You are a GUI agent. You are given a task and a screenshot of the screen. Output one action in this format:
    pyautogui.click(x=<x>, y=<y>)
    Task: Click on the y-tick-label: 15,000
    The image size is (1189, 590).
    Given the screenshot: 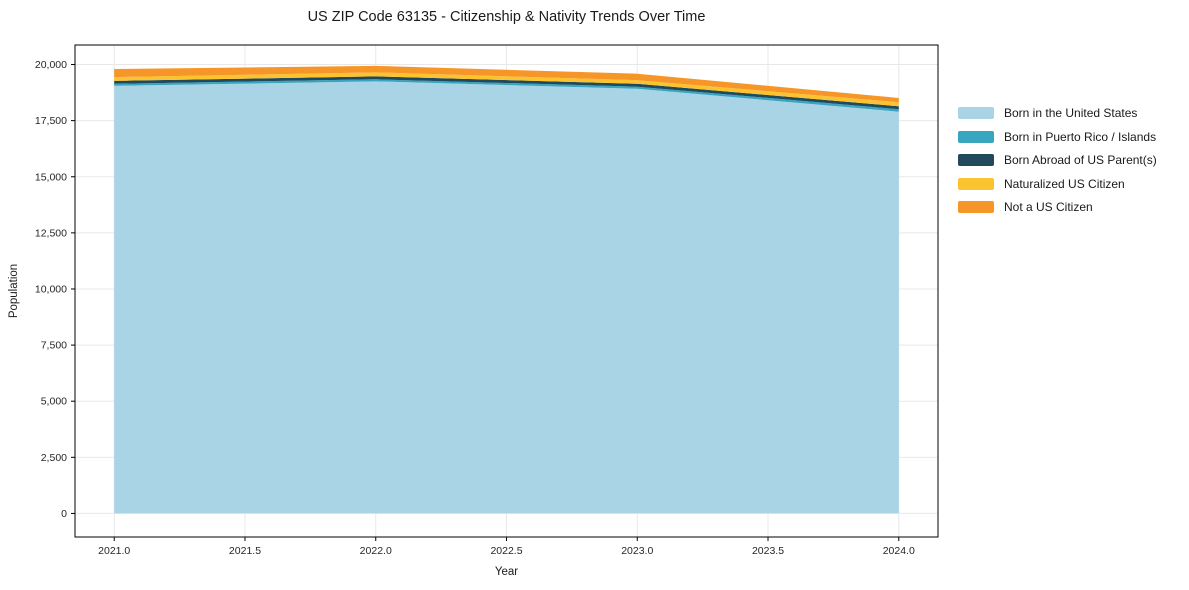 What is the action you would take?
    pyautogui.click(x=51, y=177)
    